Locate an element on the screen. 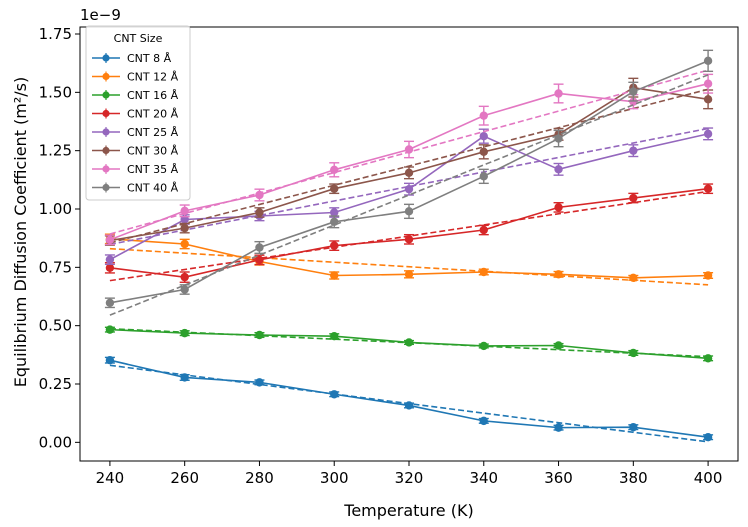 This screenshot has height=527, width=748. legend-entry: CNT 40 Å is located at coordinates (135, 188).